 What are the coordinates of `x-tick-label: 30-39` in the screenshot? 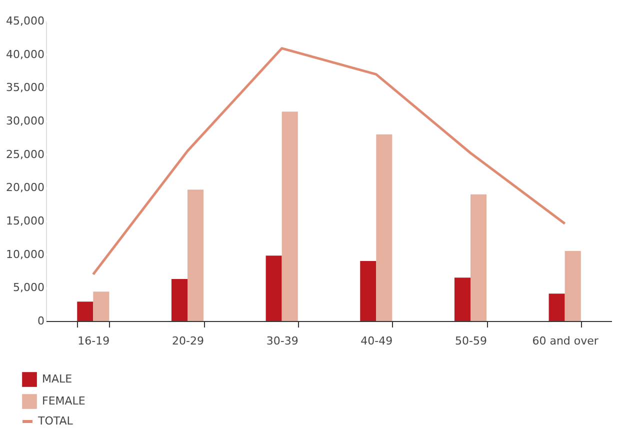 It's located at (282, 341).